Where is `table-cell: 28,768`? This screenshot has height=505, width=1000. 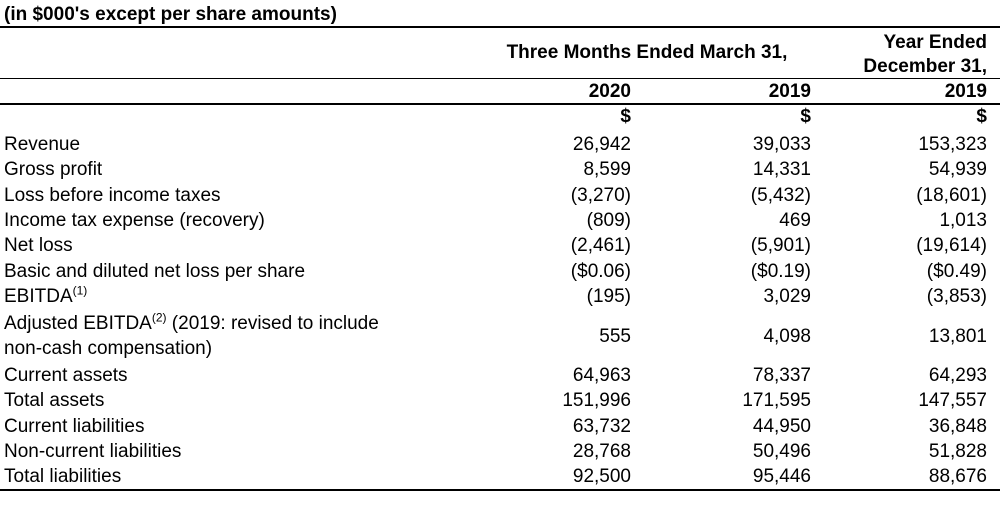 table-cell: 28,768 is located at coordinates (601, 451).